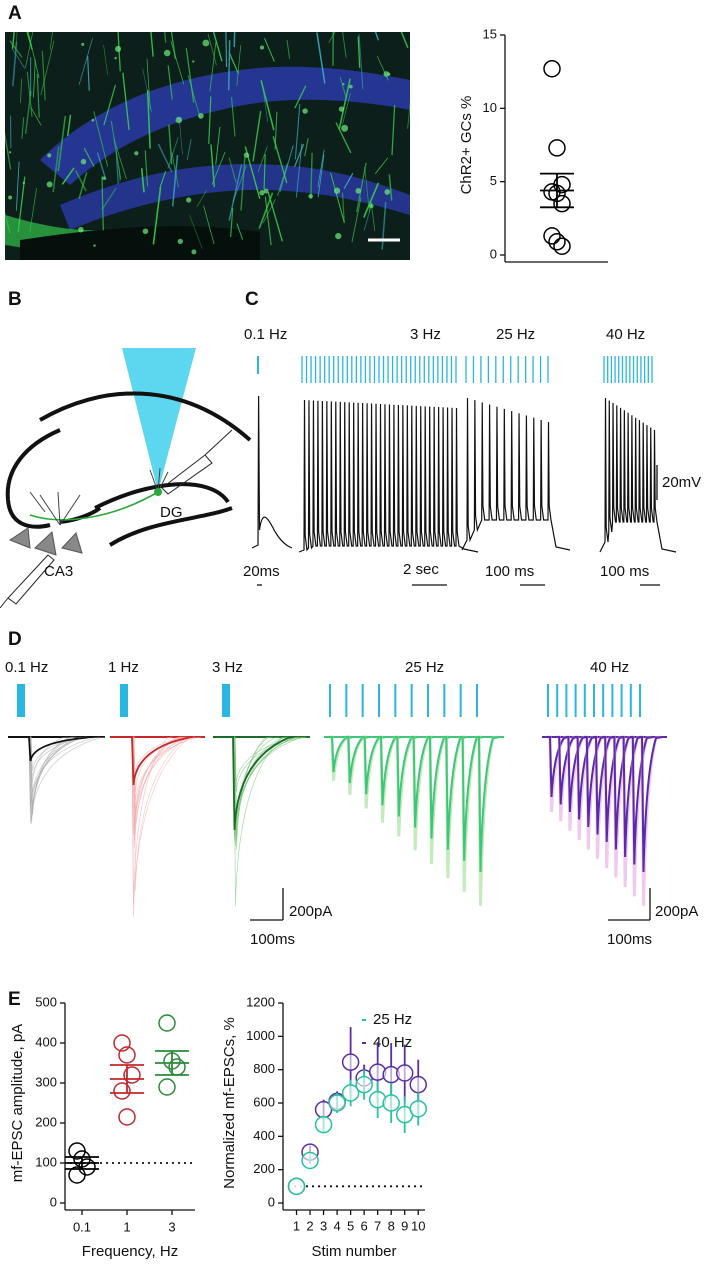  I want to click on panel-label: B, so click(15, 299).